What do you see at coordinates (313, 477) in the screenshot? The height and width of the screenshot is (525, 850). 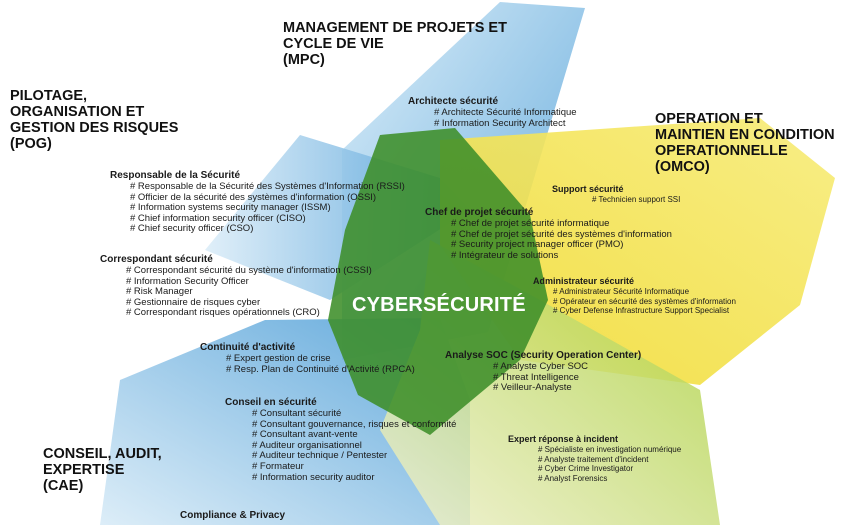 I see `role-item: # Information security auditor` at bounding box center [313, 477].